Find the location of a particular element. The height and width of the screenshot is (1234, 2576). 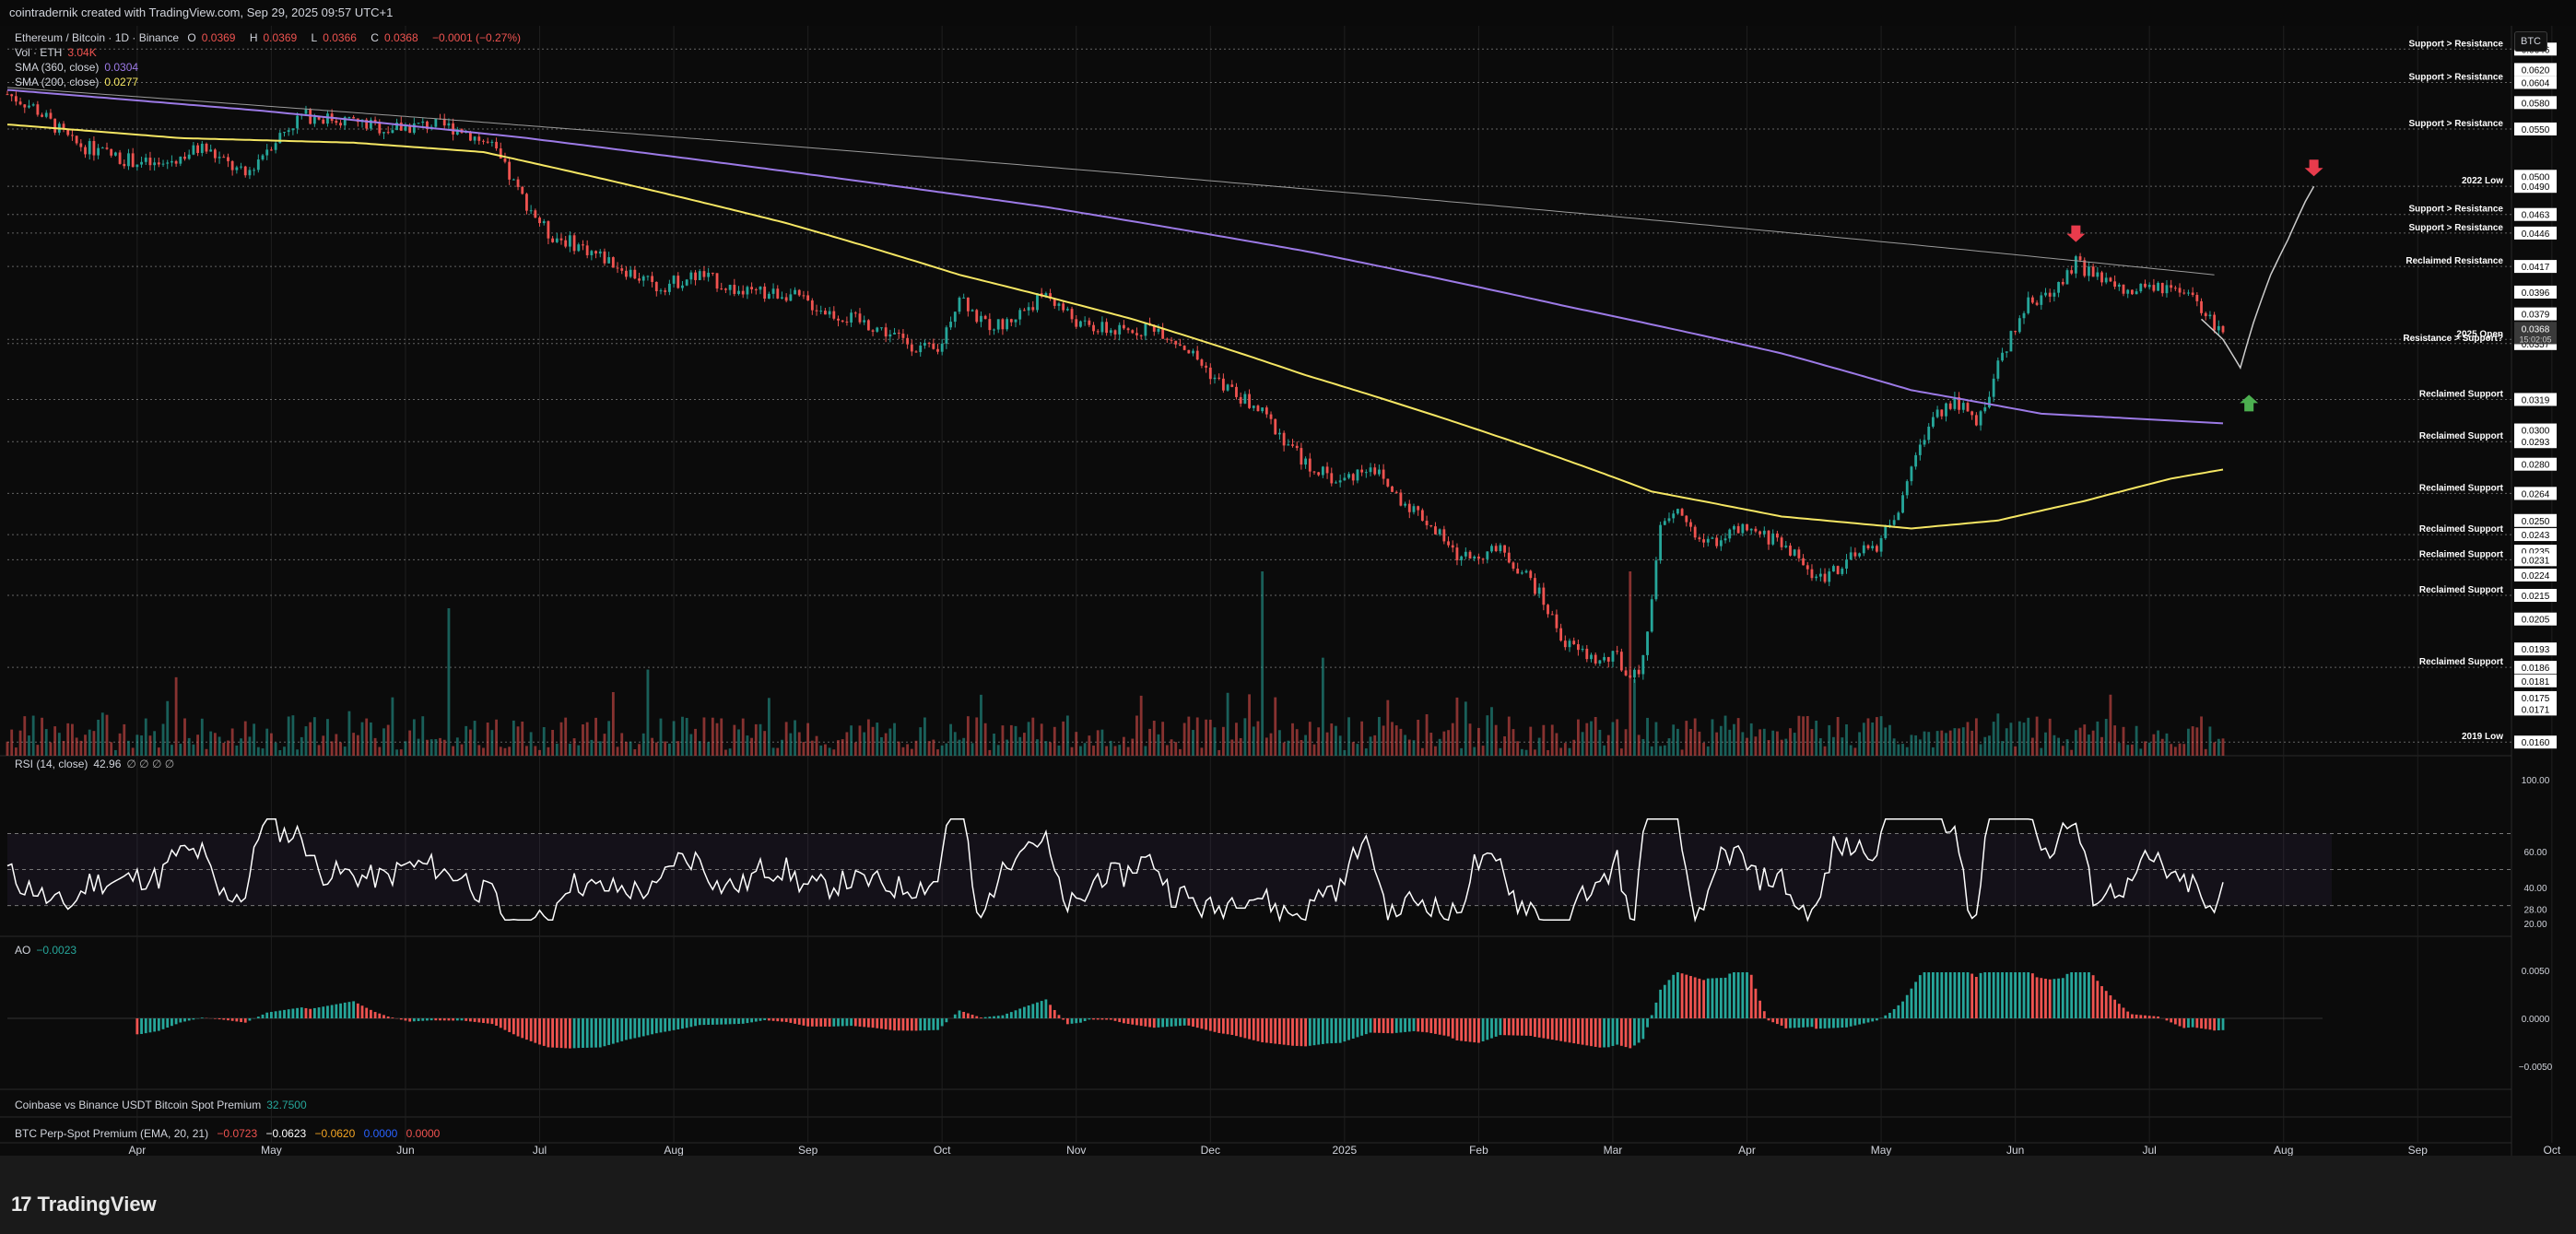

sma360-legend: SMA (360, close) 0.0304 is located at coordinates (77, 67).